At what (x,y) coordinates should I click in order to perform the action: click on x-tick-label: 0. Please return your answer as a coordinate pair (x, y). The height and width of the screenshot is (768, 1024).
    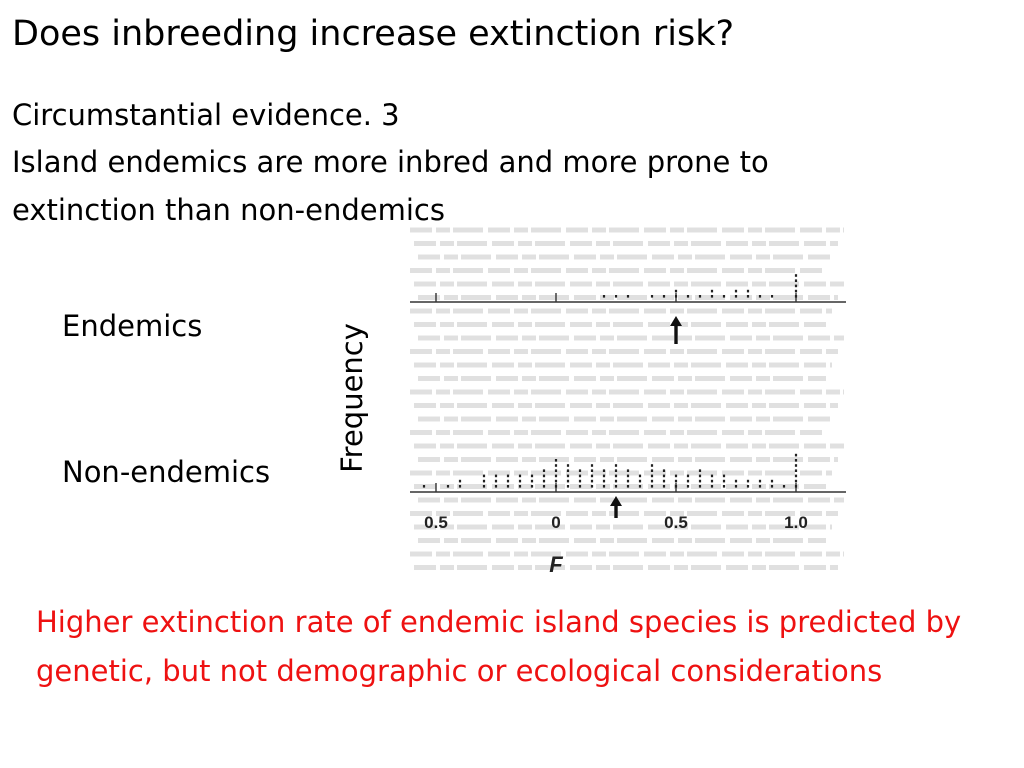
    Looking at the image, I should click on (555, 522).